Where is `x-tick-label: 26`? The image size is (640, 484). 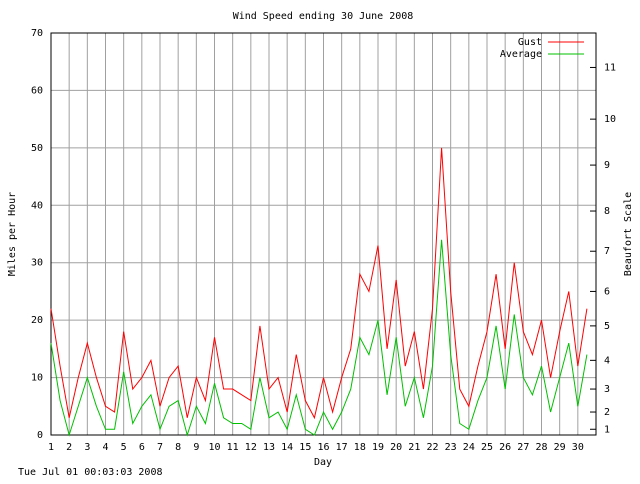 x-tick-label: 26 is located at coordinates (505, 447).